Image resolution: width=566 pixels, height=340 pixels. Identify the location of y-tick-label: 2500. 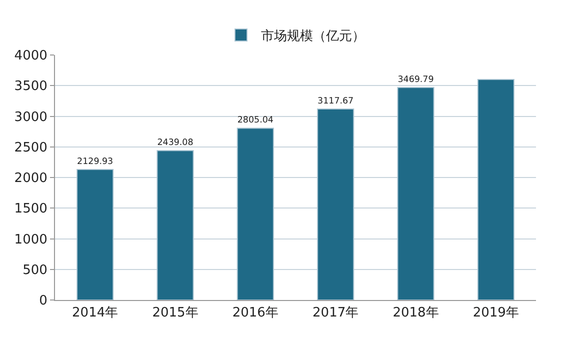
(31, 148).